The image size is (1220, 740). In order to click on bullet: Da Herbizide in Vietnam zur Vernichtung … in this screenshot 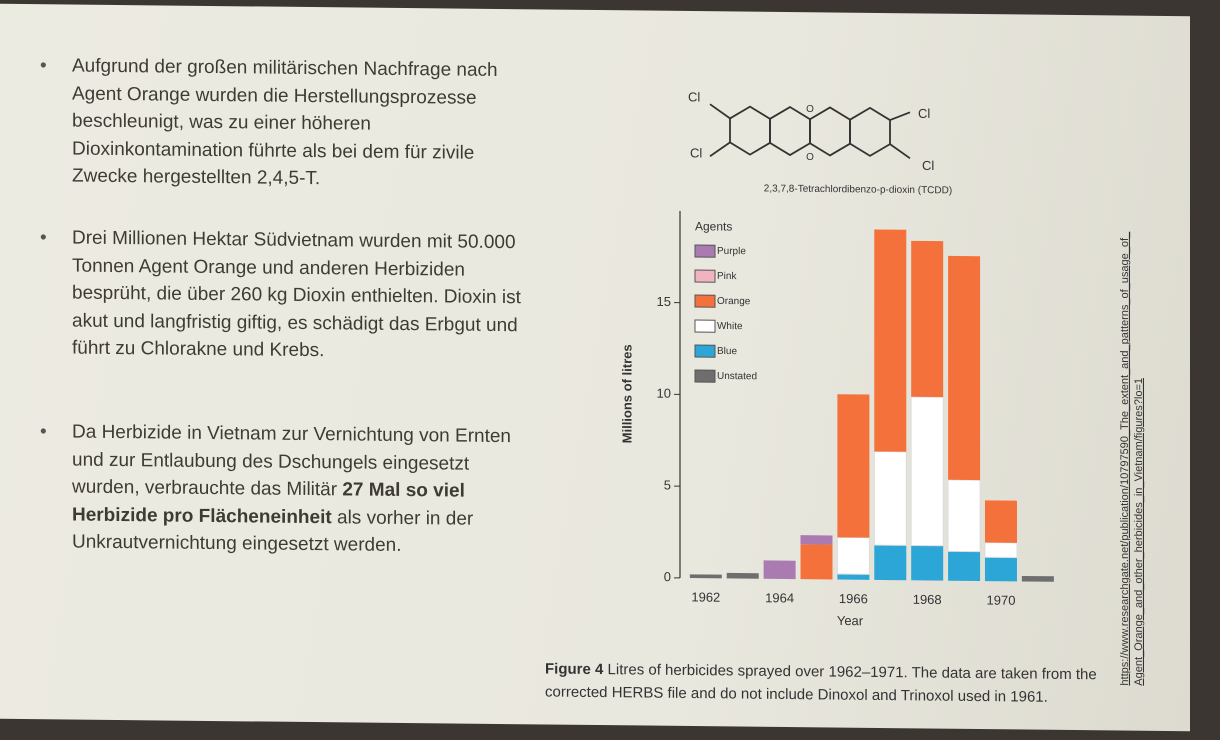, I will do `click(307, 490)`.